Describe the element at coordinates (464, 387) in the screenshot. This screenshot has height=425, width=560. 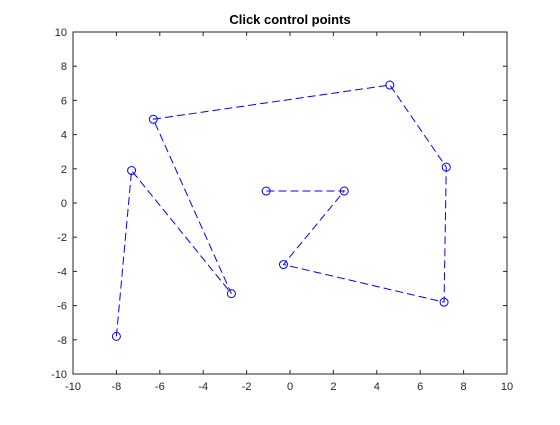
I see `x-tick-label: 8` at that location.